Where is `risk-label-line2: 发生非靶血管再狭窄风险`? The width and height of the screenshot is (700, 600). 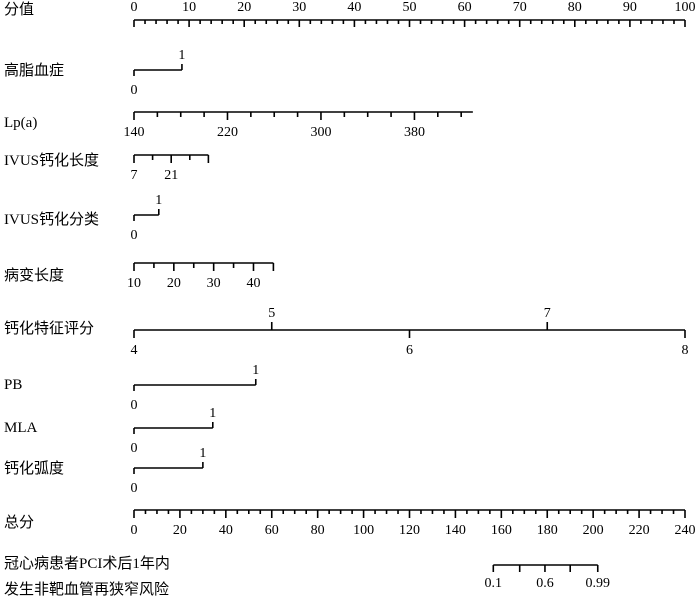
risk-label-line2: 发生非靶血管再狭窄风险 is located at coordinates (86, 589).